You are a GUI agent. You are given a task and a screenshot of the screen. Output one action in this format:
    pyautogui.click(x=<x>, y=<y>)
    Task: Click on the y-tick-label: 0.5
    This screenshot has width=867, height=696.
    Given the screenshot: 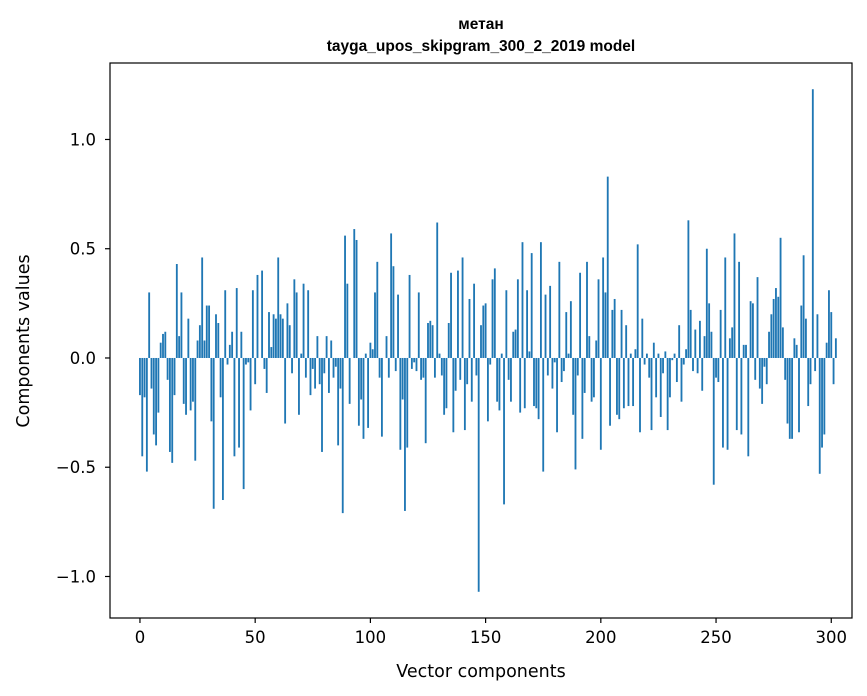 What is the action you would take?
    pyautogui.click(x=83, y=249)
    